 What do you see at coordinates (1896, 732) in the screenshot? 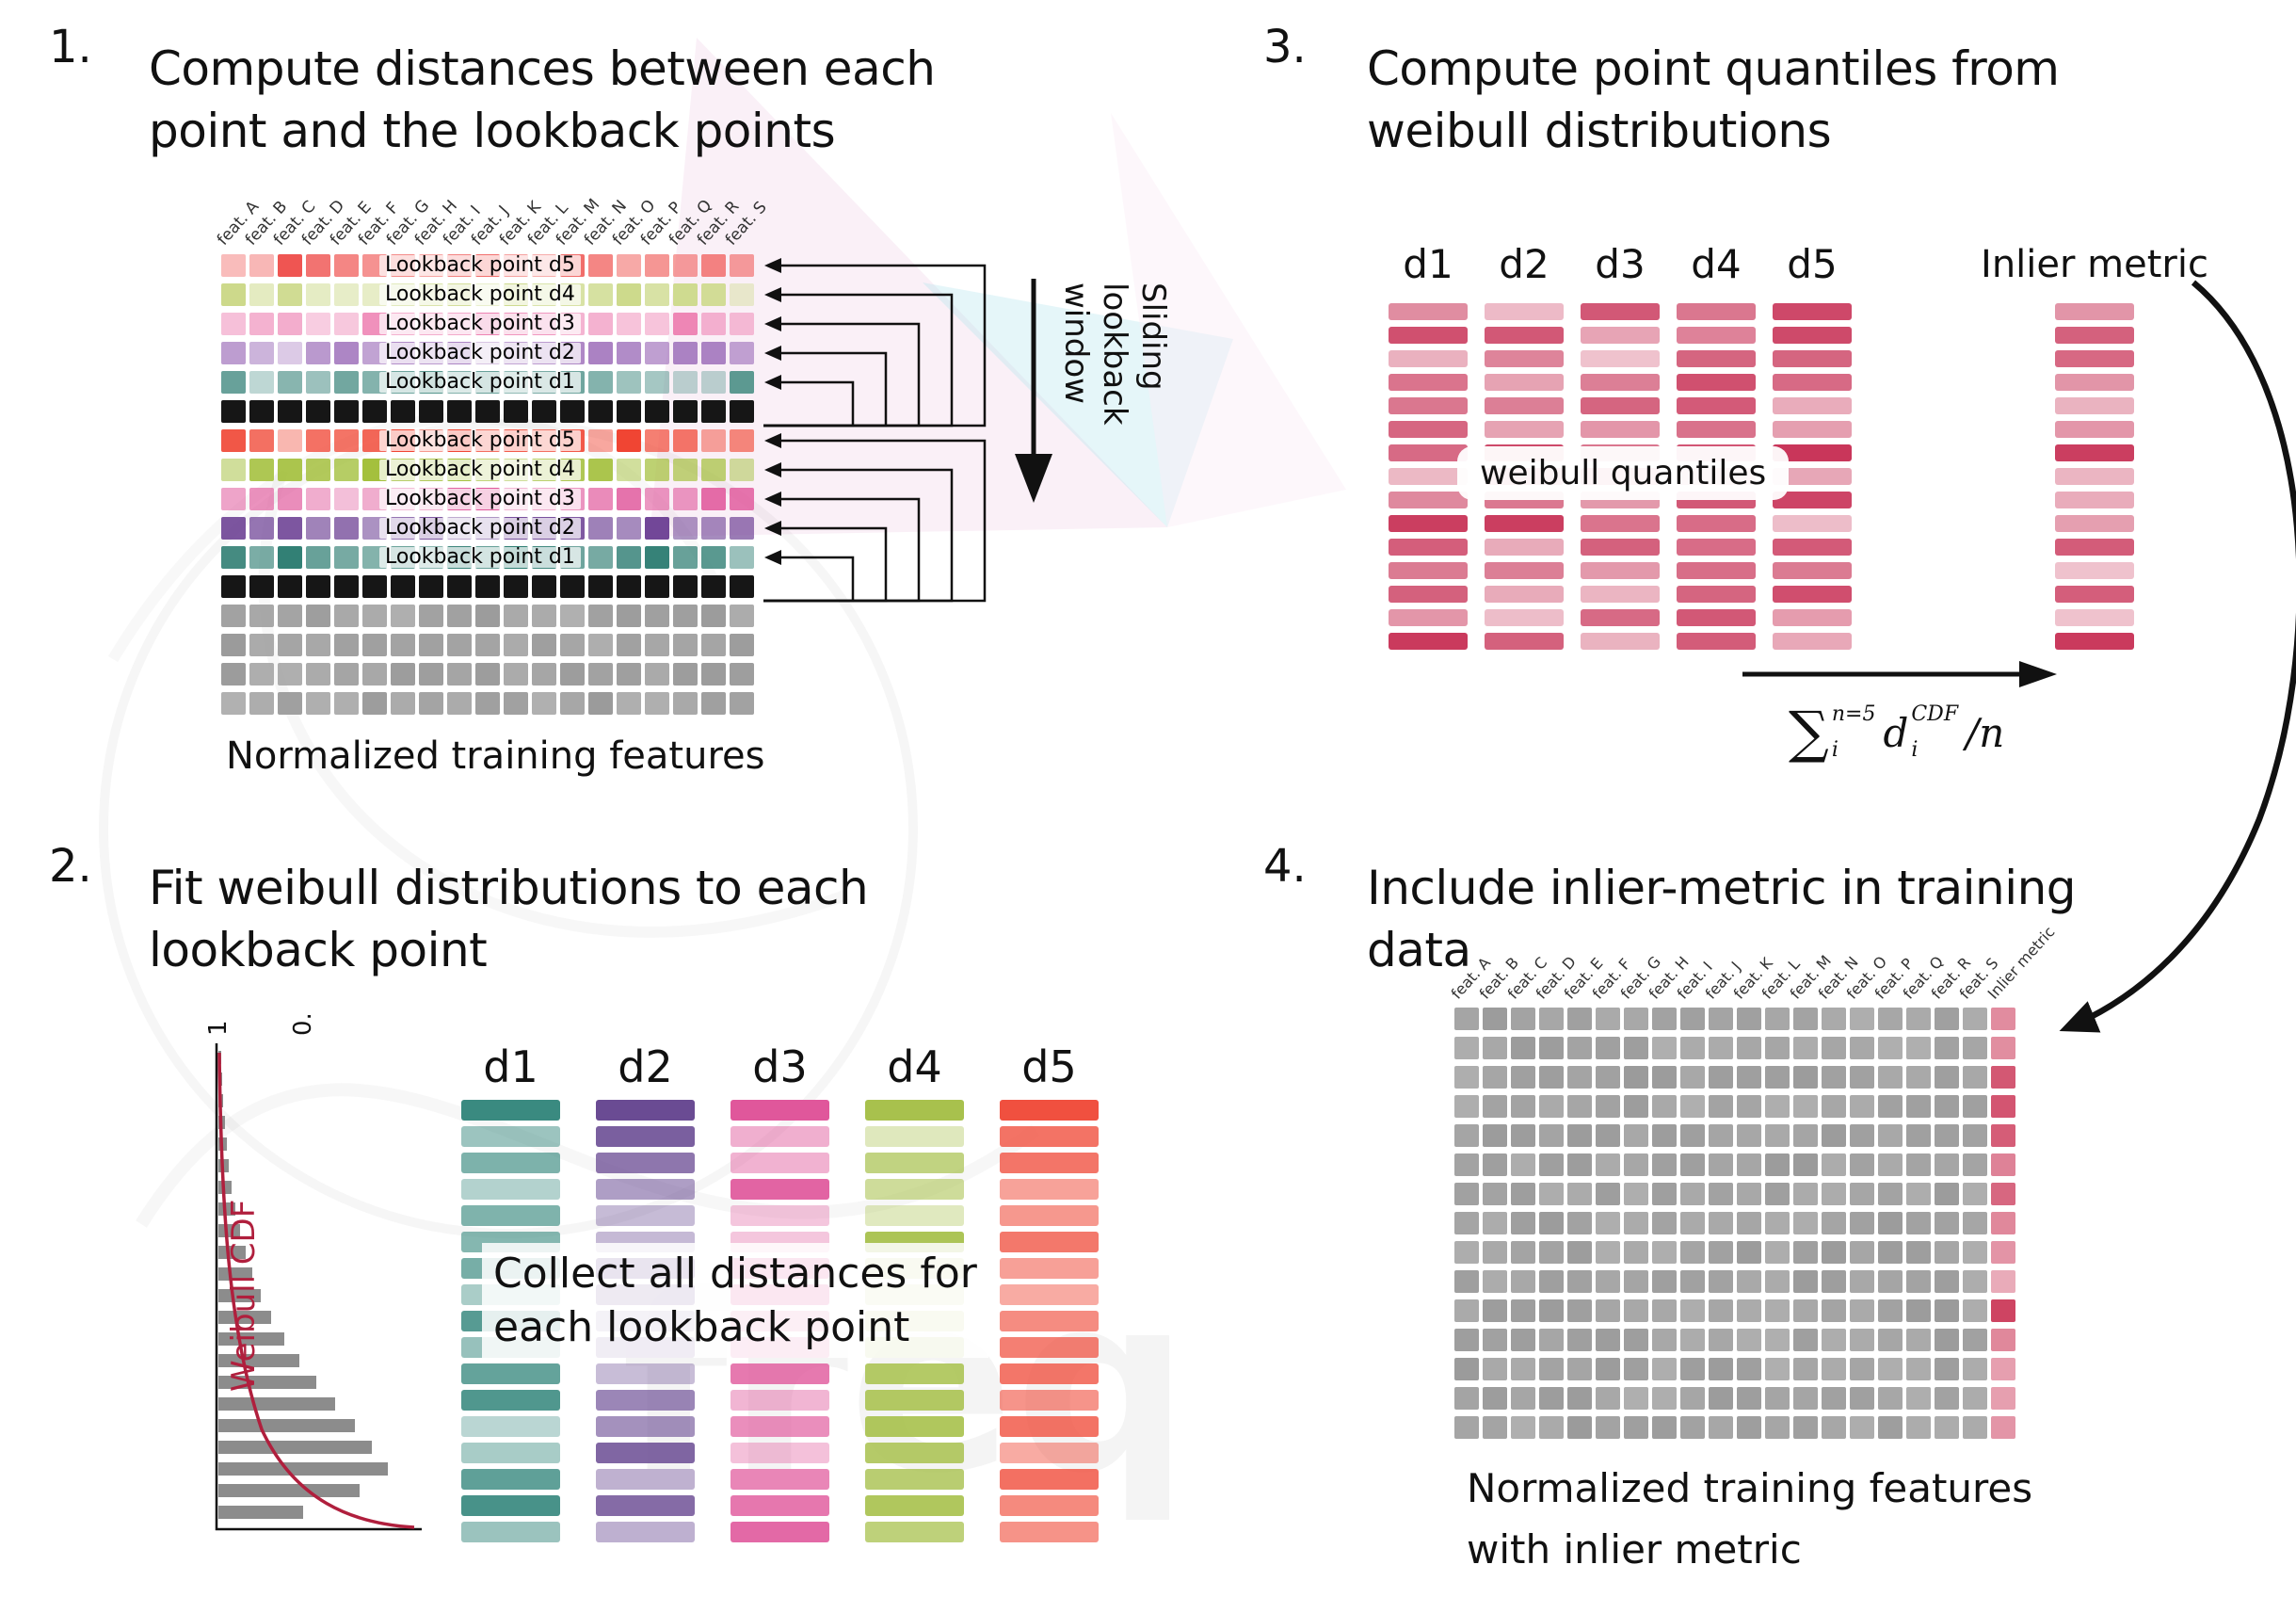
I see `distance-variable: d` at bounding box center [1896, 732].